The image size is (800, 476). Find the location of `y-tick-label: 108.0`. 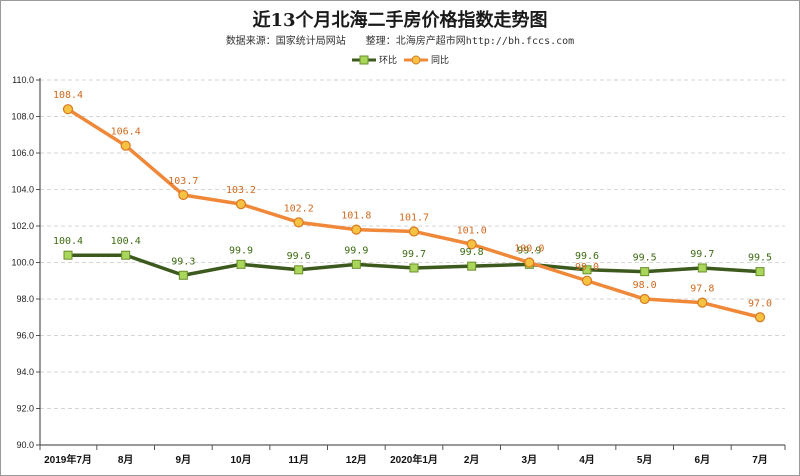

y-tick-label: 108.0 is located at coordinates (22, 117).